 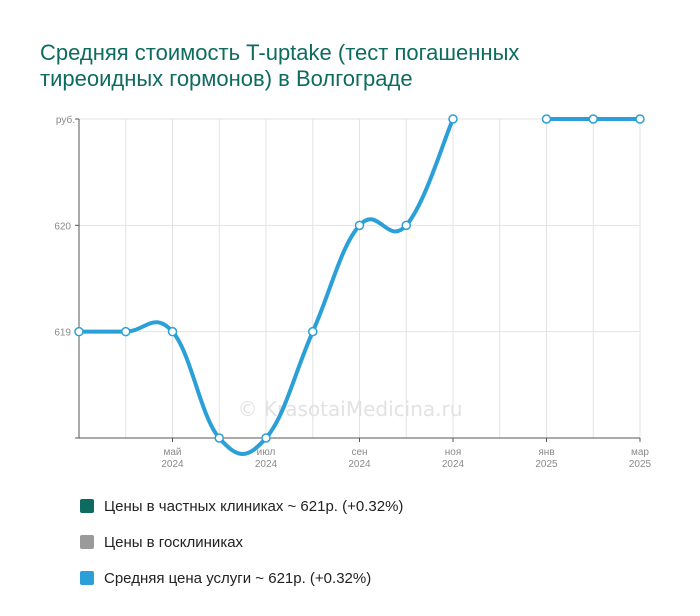 What do you see at coordinates (65, 120) in the screenshot?
I see `y-axis-unit-label: руб.` at bounding box center [65, 120].